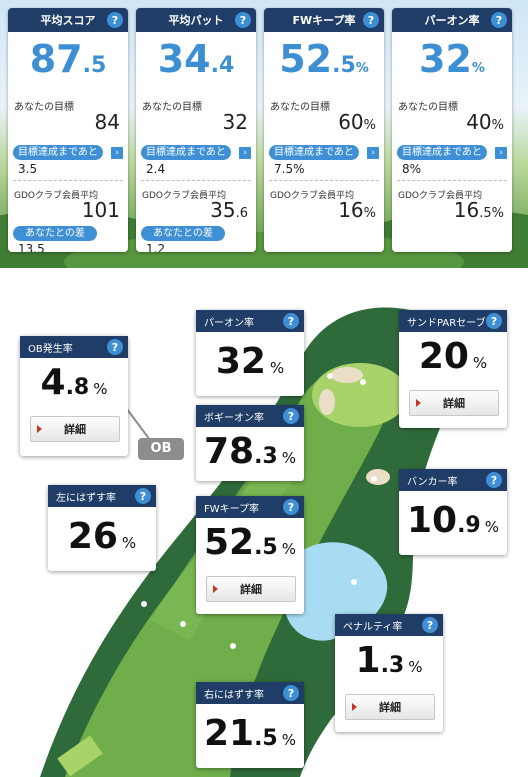 This screenshot has height=777, width=528. I want to click on stat-title: パーオン率, so click(452, 20).